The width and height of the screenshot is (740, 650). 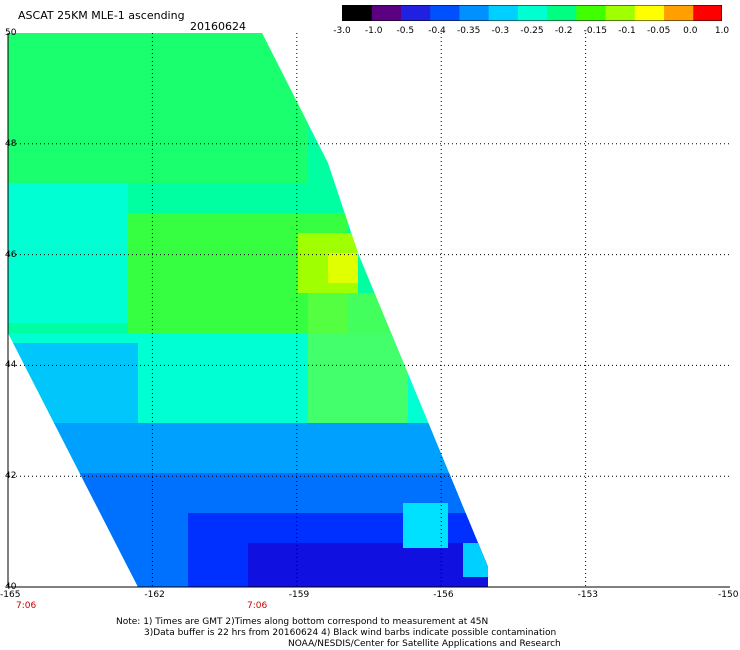 I want to click on x-tick-label: -156, so click(x=443, y=595).